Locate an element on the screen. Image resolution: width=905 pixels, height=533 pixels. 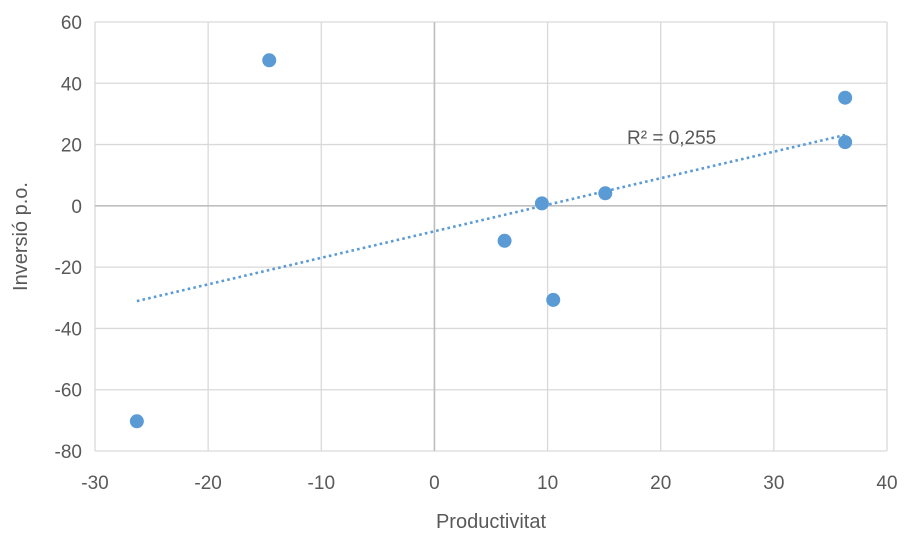
trendline-r2-label: R² = 0,255 is located at coordinates (671, 138).